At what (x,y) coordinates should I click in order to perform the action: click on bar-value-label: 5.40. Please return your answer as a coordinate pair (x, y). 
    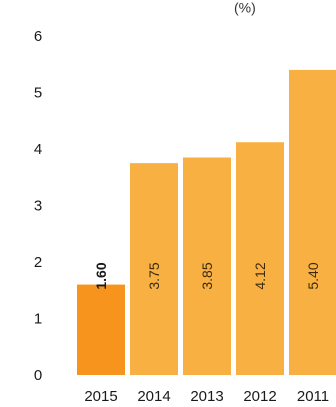
    Looking at the image, I should click on (313, 275).